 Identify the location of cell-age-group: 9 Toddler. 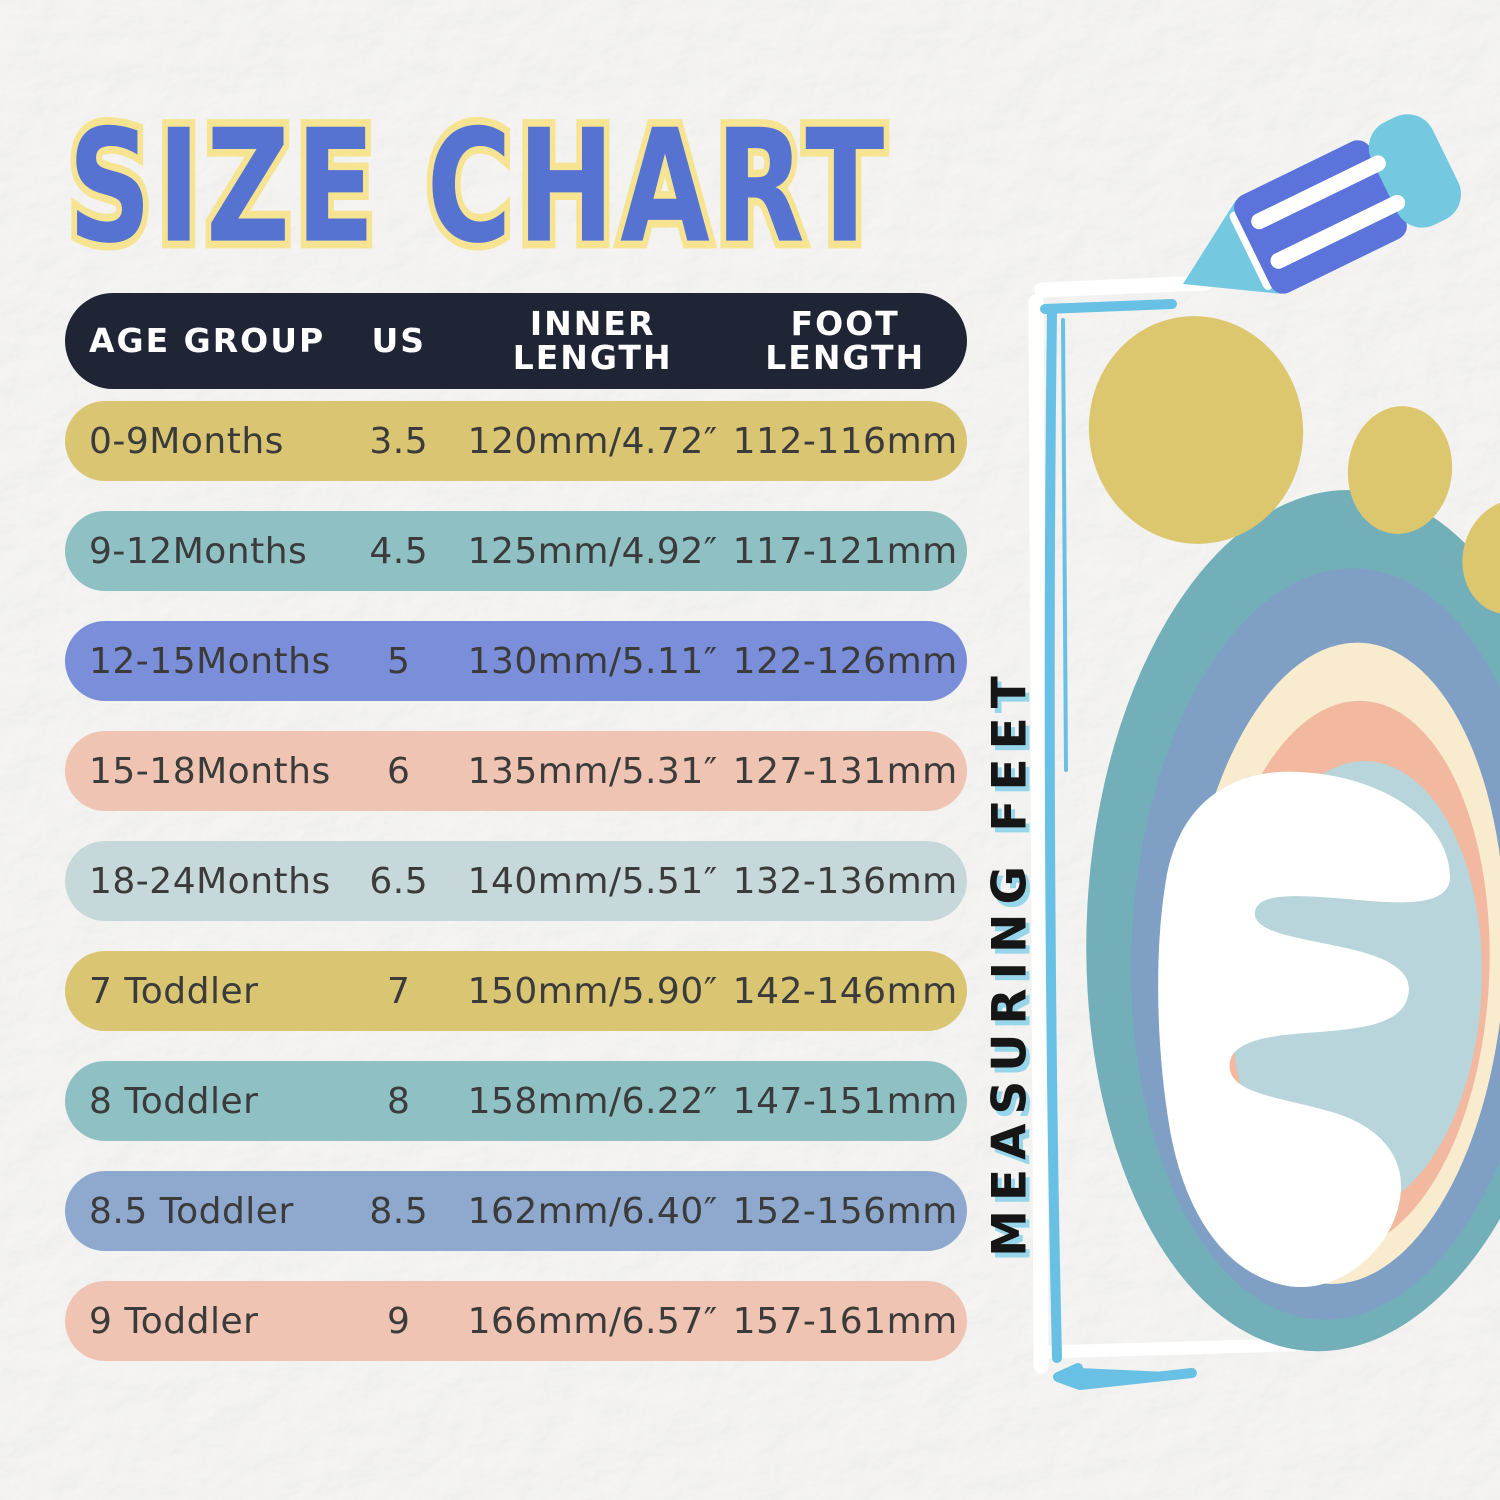
(174, 1321).